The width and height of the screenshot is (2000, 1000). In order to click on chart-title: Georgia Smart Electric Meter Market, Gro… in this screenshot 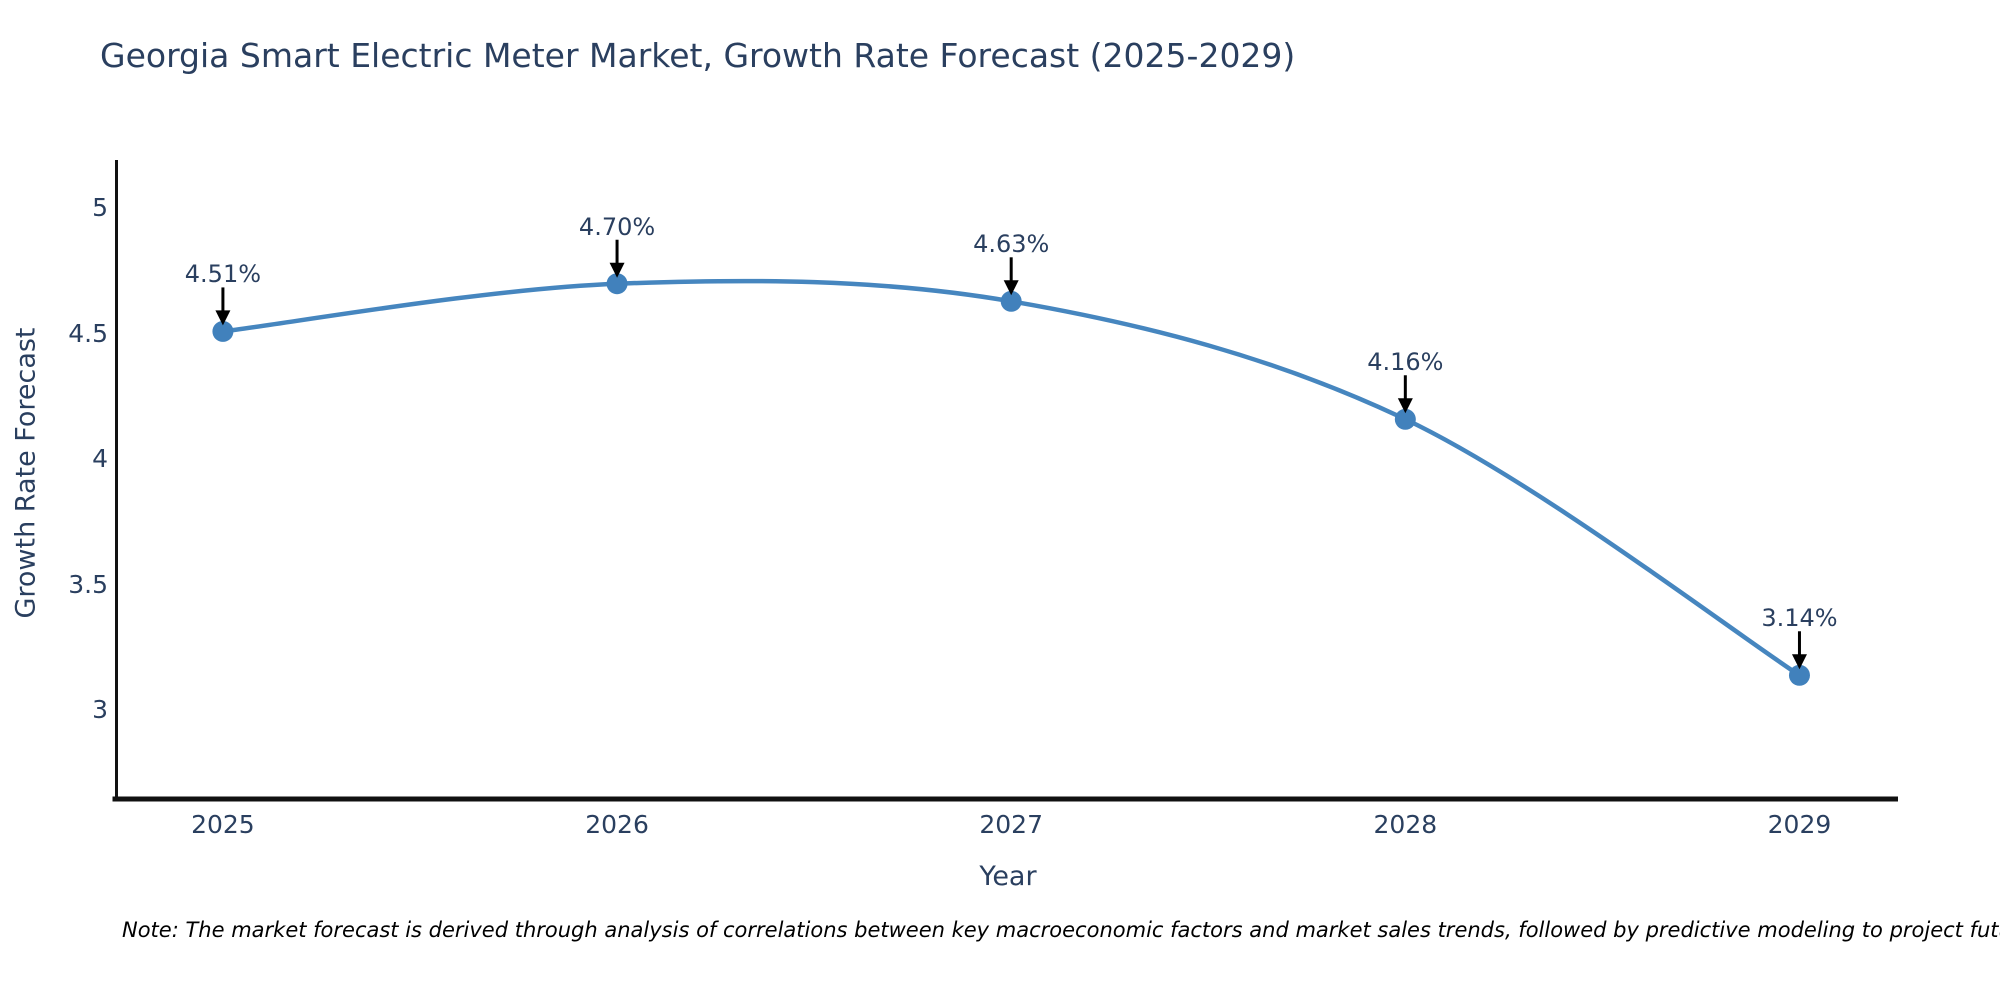, I will do `click(698, 55)`.